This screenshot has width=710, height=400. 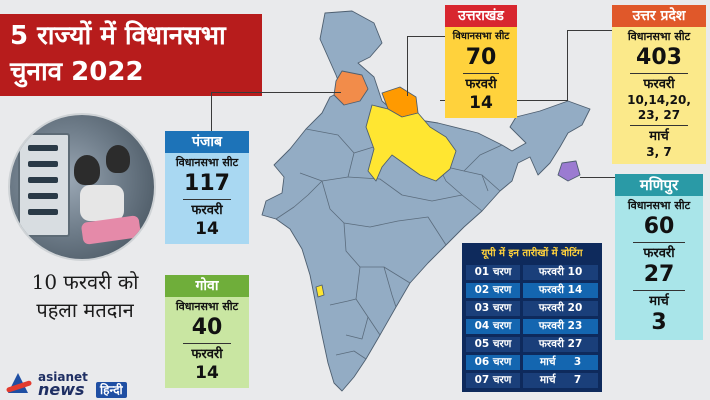 What do you see at coordinates (276, 92) in the screenshot?
I see `punjab-connector` at bounding box center [276, 92].